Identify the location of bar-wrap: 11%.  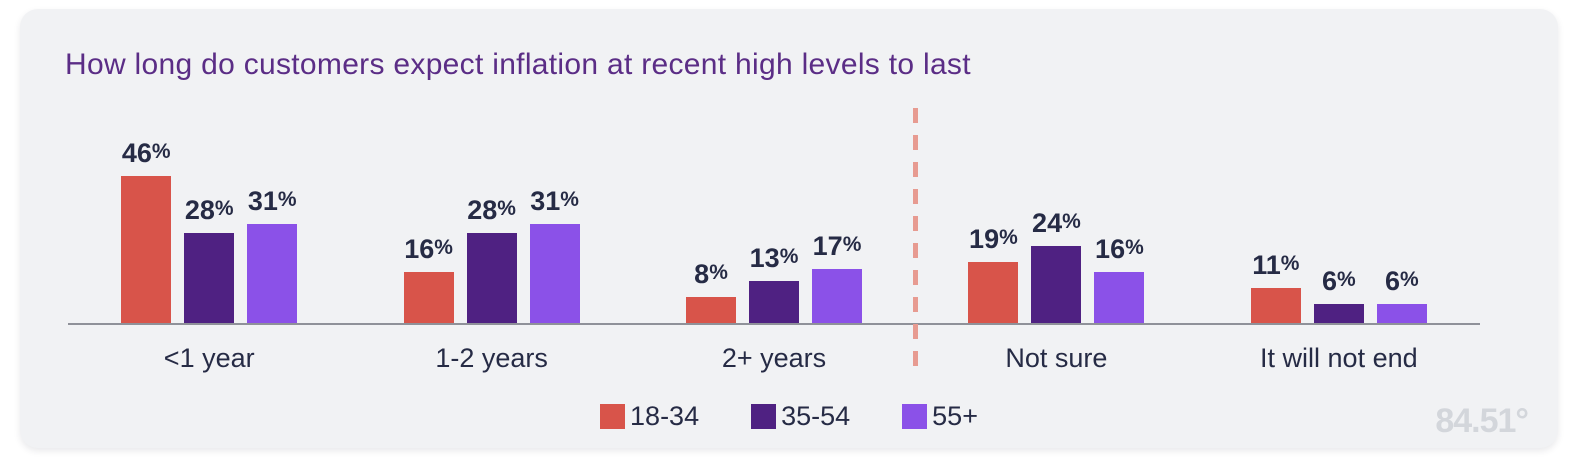
(1275, 286).